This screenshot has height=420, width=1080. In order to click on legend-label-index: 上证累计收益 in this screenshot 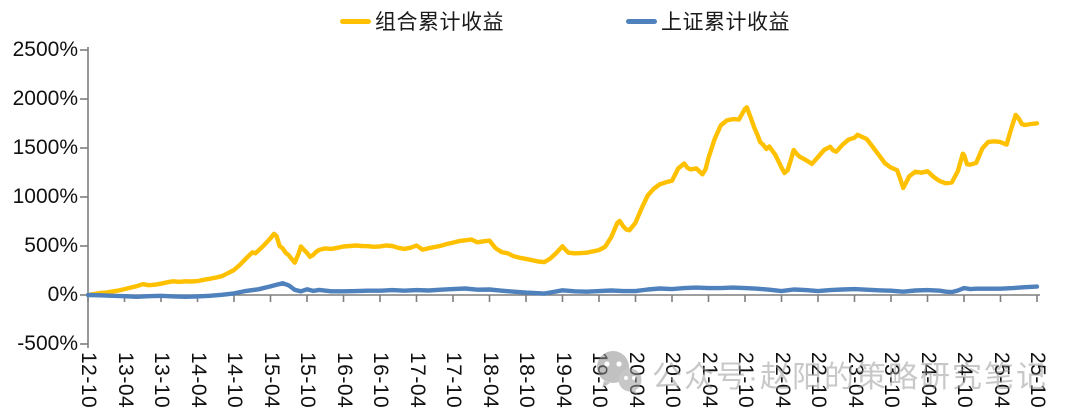, I will do `click(725, 22)`.